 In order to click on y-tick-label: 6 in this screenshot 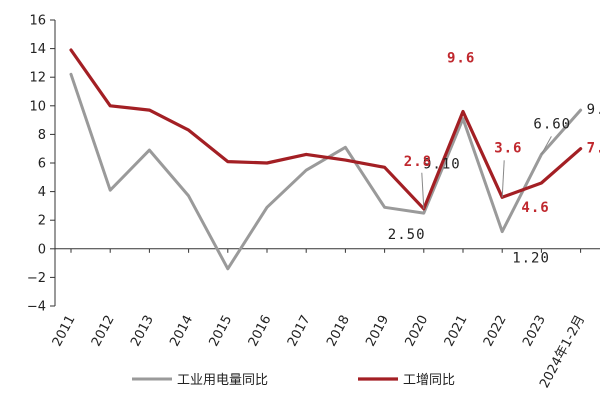, I will do `click(42, 164)`.